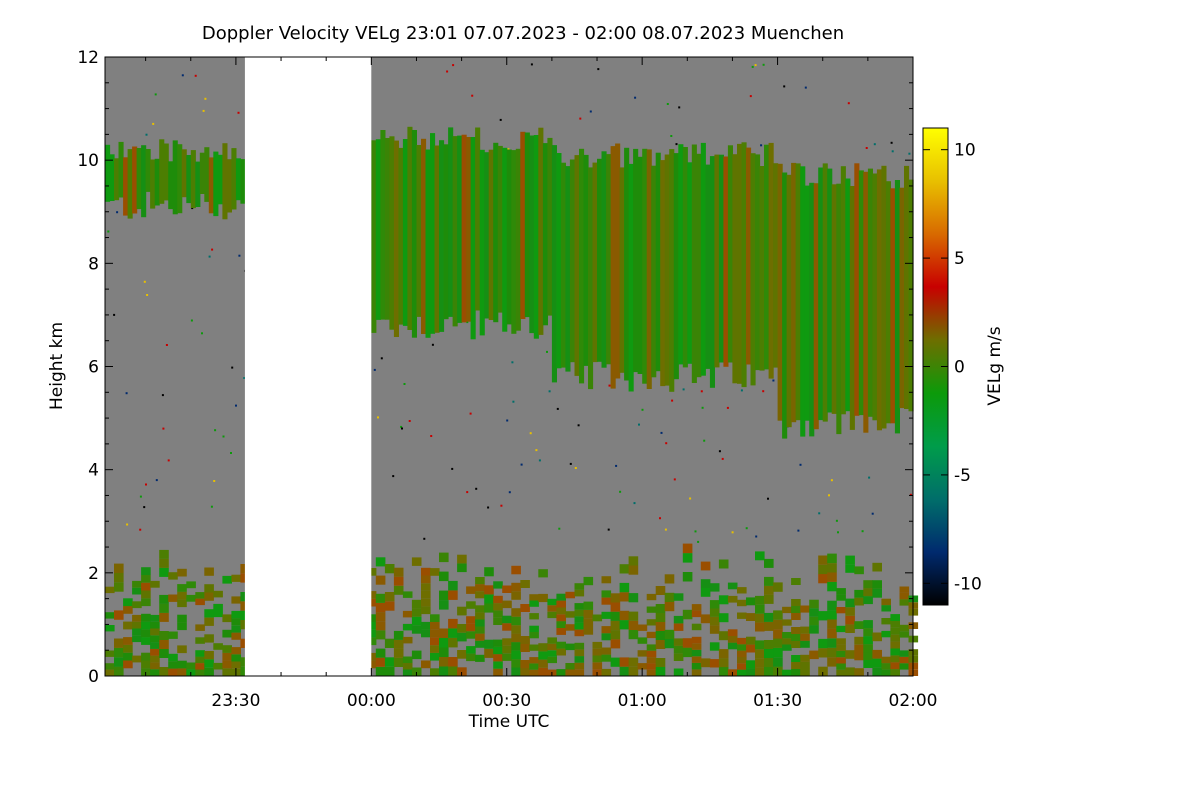 Image resolution: width=1200 pixels, height=800 pixels. What do you see at coordinates (57, 366) in the screenshot?
I see `y-axis-label: Height km` at bounding box center [57, 366].